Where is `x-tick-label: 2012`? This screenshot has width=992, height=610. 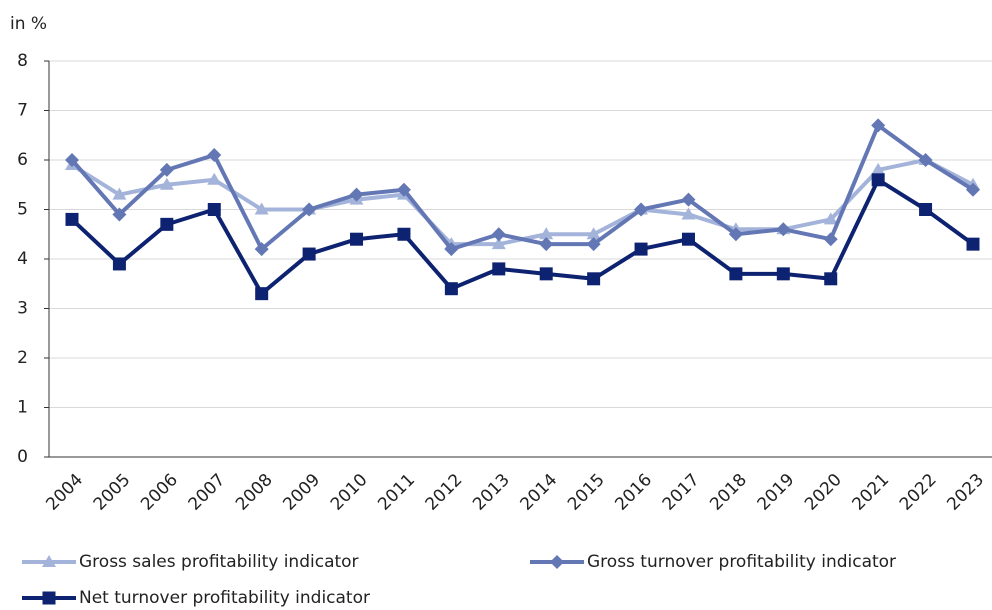
x-tick-label: 2012 is located at coordinates (444, 492).